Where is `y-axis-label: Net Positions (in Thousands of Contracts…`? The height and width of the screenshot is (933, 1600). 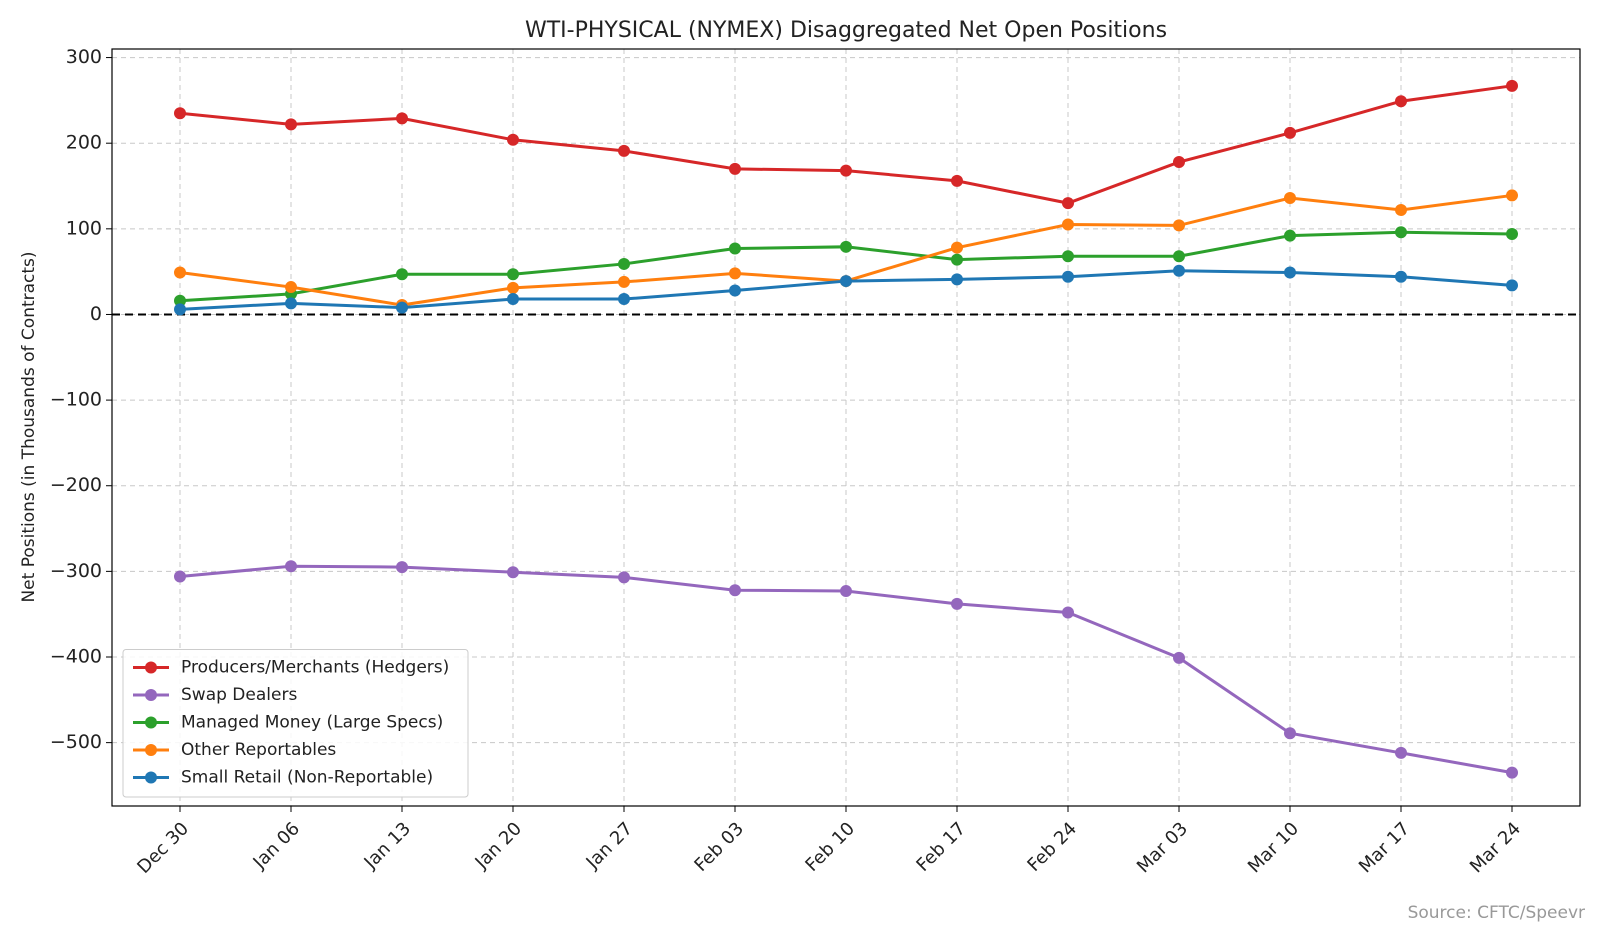
y-axis-label: Net Positions (in Thousands of Contracts… is located at coordinates (29, 426).